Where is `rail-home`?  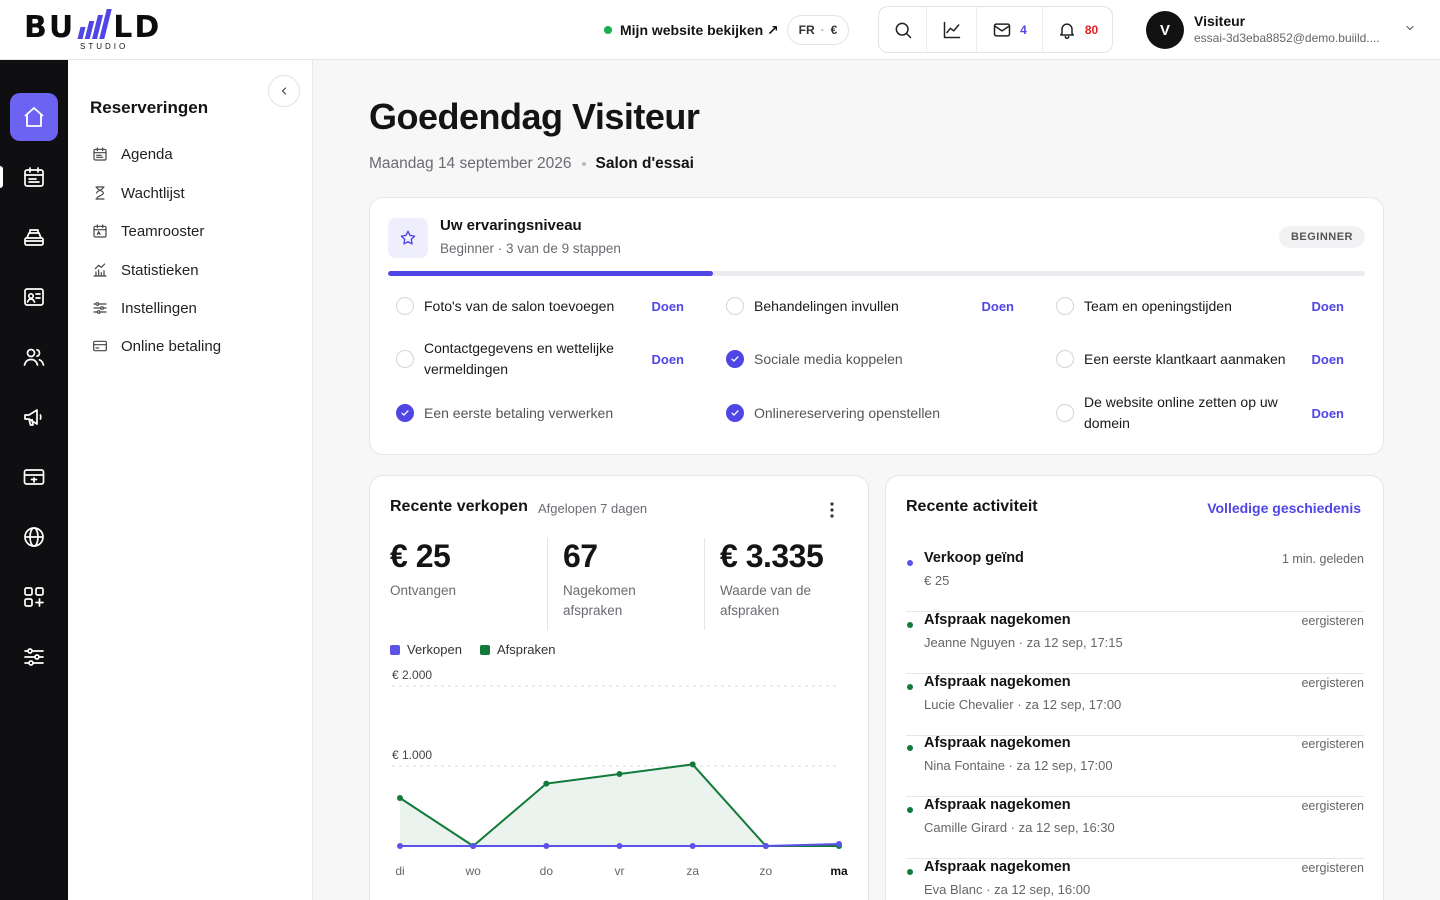
rail-home is located at coordinates (34, 117).